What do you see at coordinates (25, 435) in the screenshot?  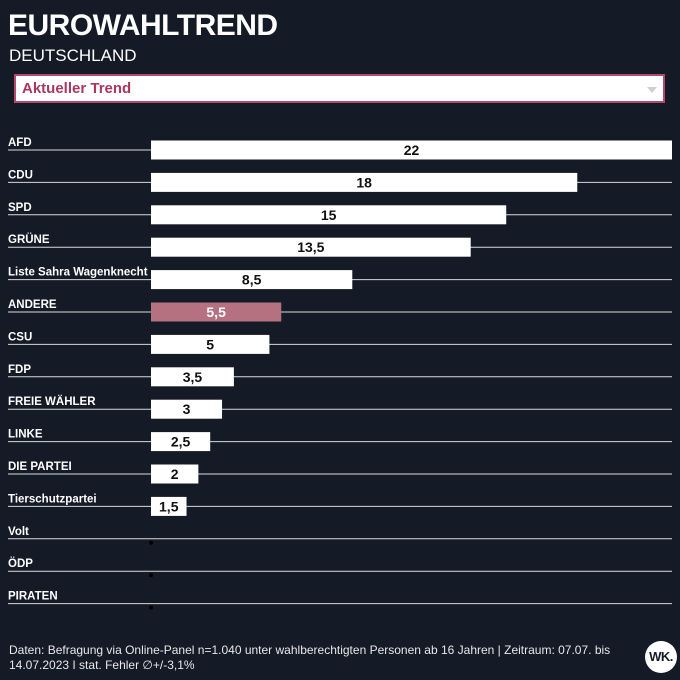 I see `party-label-linke: LINKE` at bounding box center [25, 435].